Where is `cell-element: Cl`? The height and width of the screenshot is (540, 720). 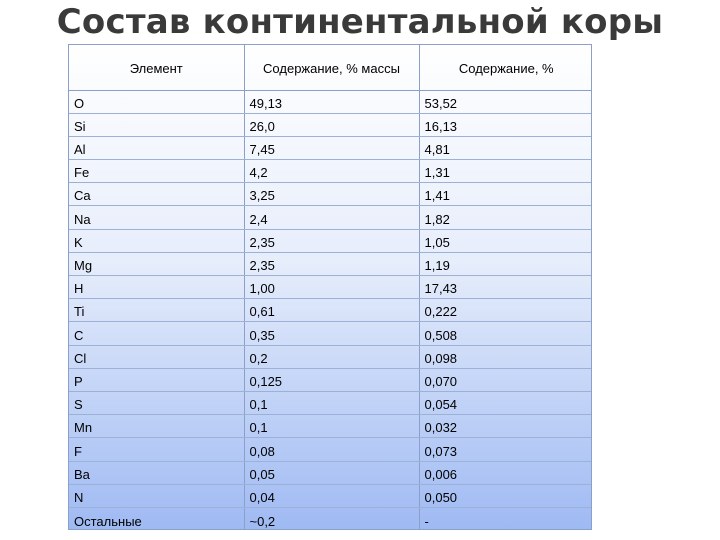
cell-element: Cl is located at coordinates (157, 357).